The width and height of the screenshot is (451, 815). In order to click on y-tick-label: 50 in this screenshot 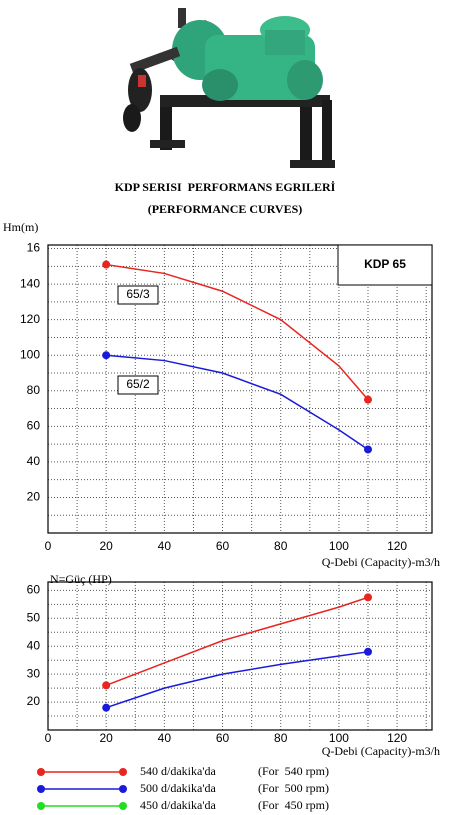, I will do `click(34, 617)`.